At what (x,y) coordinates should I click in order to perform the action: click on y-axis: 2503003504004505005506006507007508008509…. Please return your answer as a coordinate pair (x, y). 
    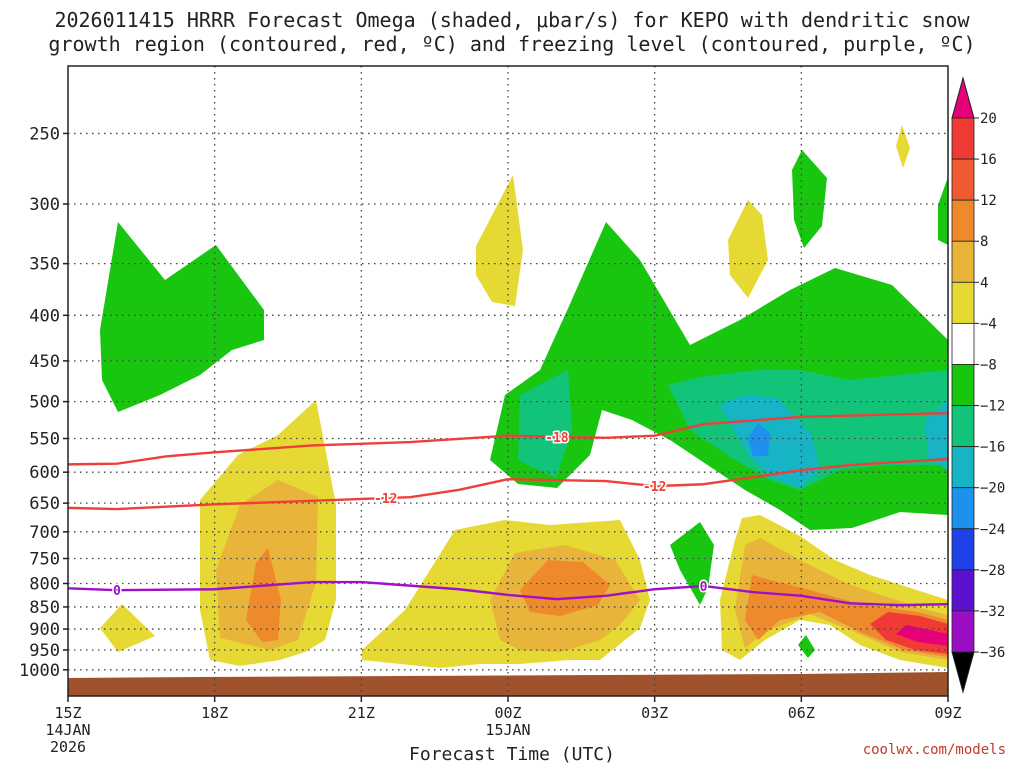
    Looking at the image, I should click on (43, 402).